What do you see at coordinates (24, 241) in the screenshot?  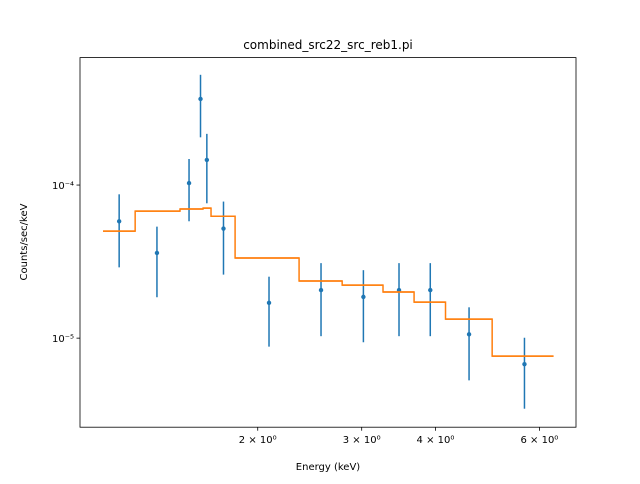 I see `y-axis-label: Counts/sec/keV` at bounding box center [24, 241].